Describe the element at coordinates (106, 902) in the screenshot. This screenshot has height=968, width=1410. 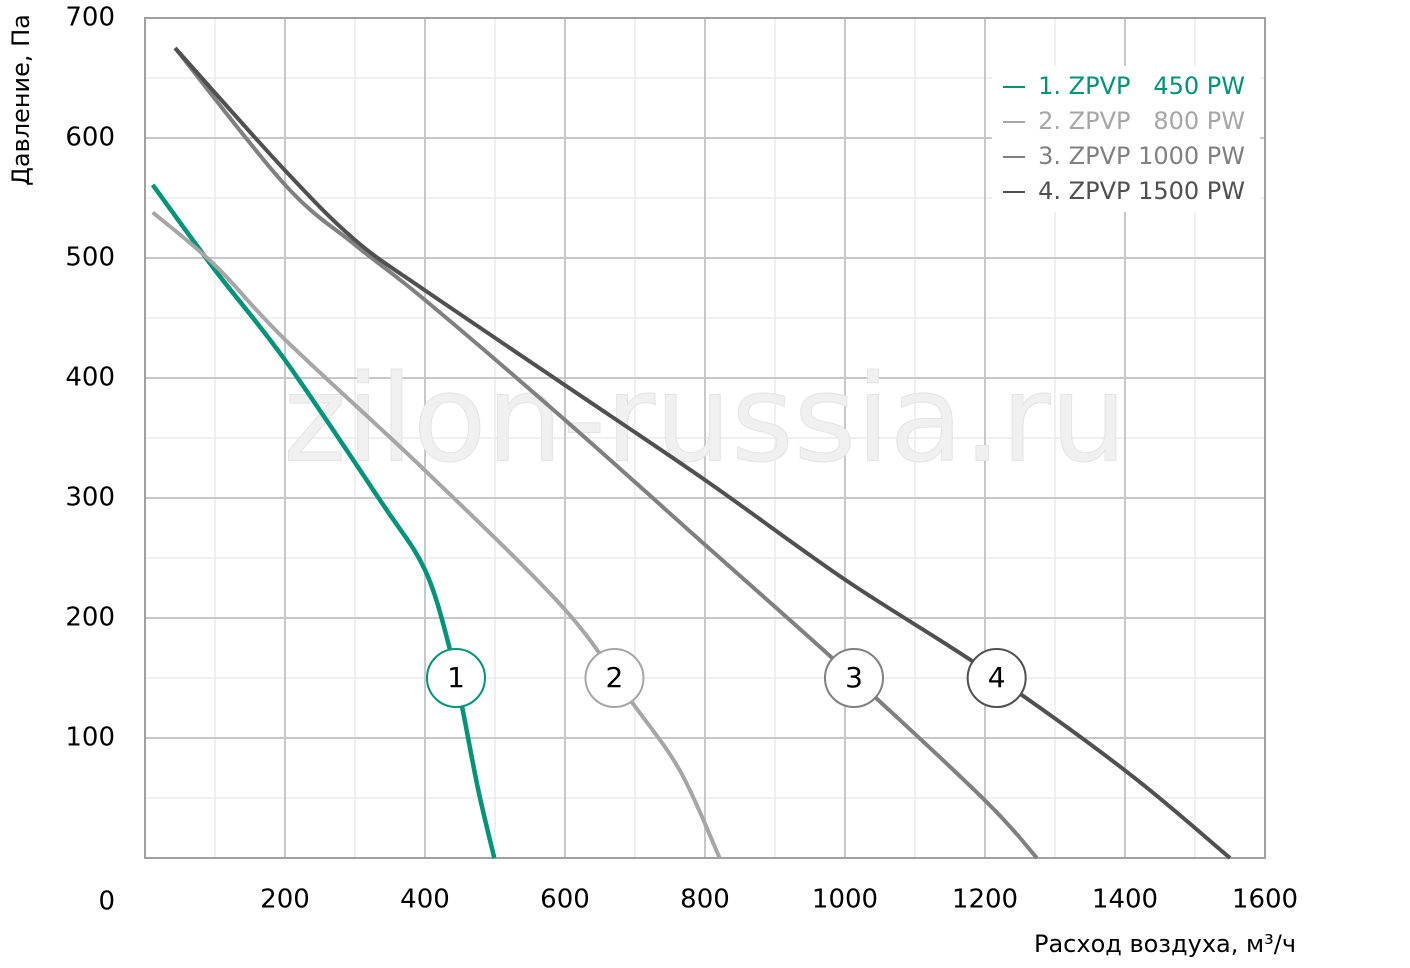
I see `y-tick-label: 0` at that location.